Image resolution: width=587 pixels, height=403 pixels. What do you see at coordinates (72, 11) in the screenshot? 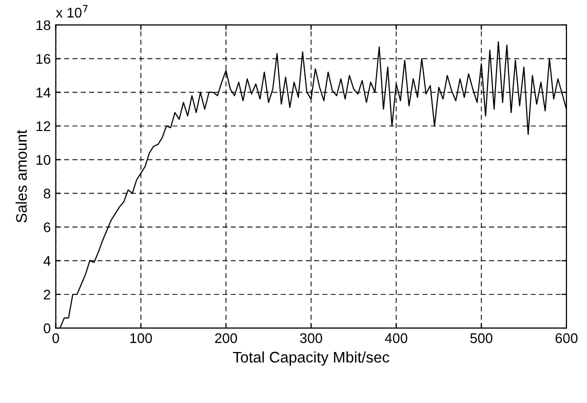
I see `text: x 10$^{7}$` at bounding box center [72, 11].